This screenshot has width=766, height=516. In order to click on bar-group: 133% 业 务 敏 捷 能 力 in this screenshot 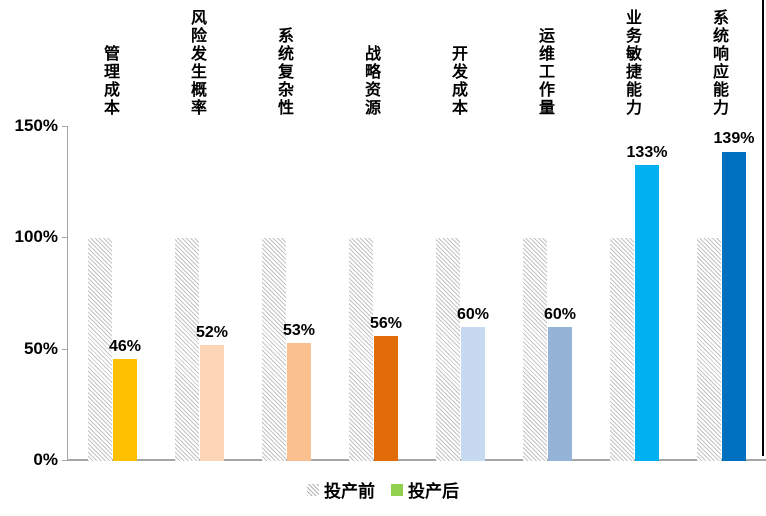, I will do `click(633, 258)`.